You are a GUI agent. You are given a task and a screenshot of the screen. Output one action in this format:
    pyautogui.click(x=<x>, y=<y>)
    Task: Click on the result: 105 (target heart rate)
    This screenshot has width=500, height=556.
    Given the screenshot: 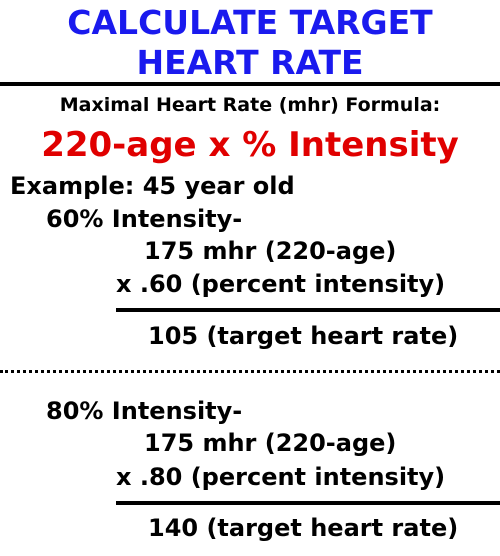 What is the action you would take?
    pyautogui.click(x=303, y=336)
    